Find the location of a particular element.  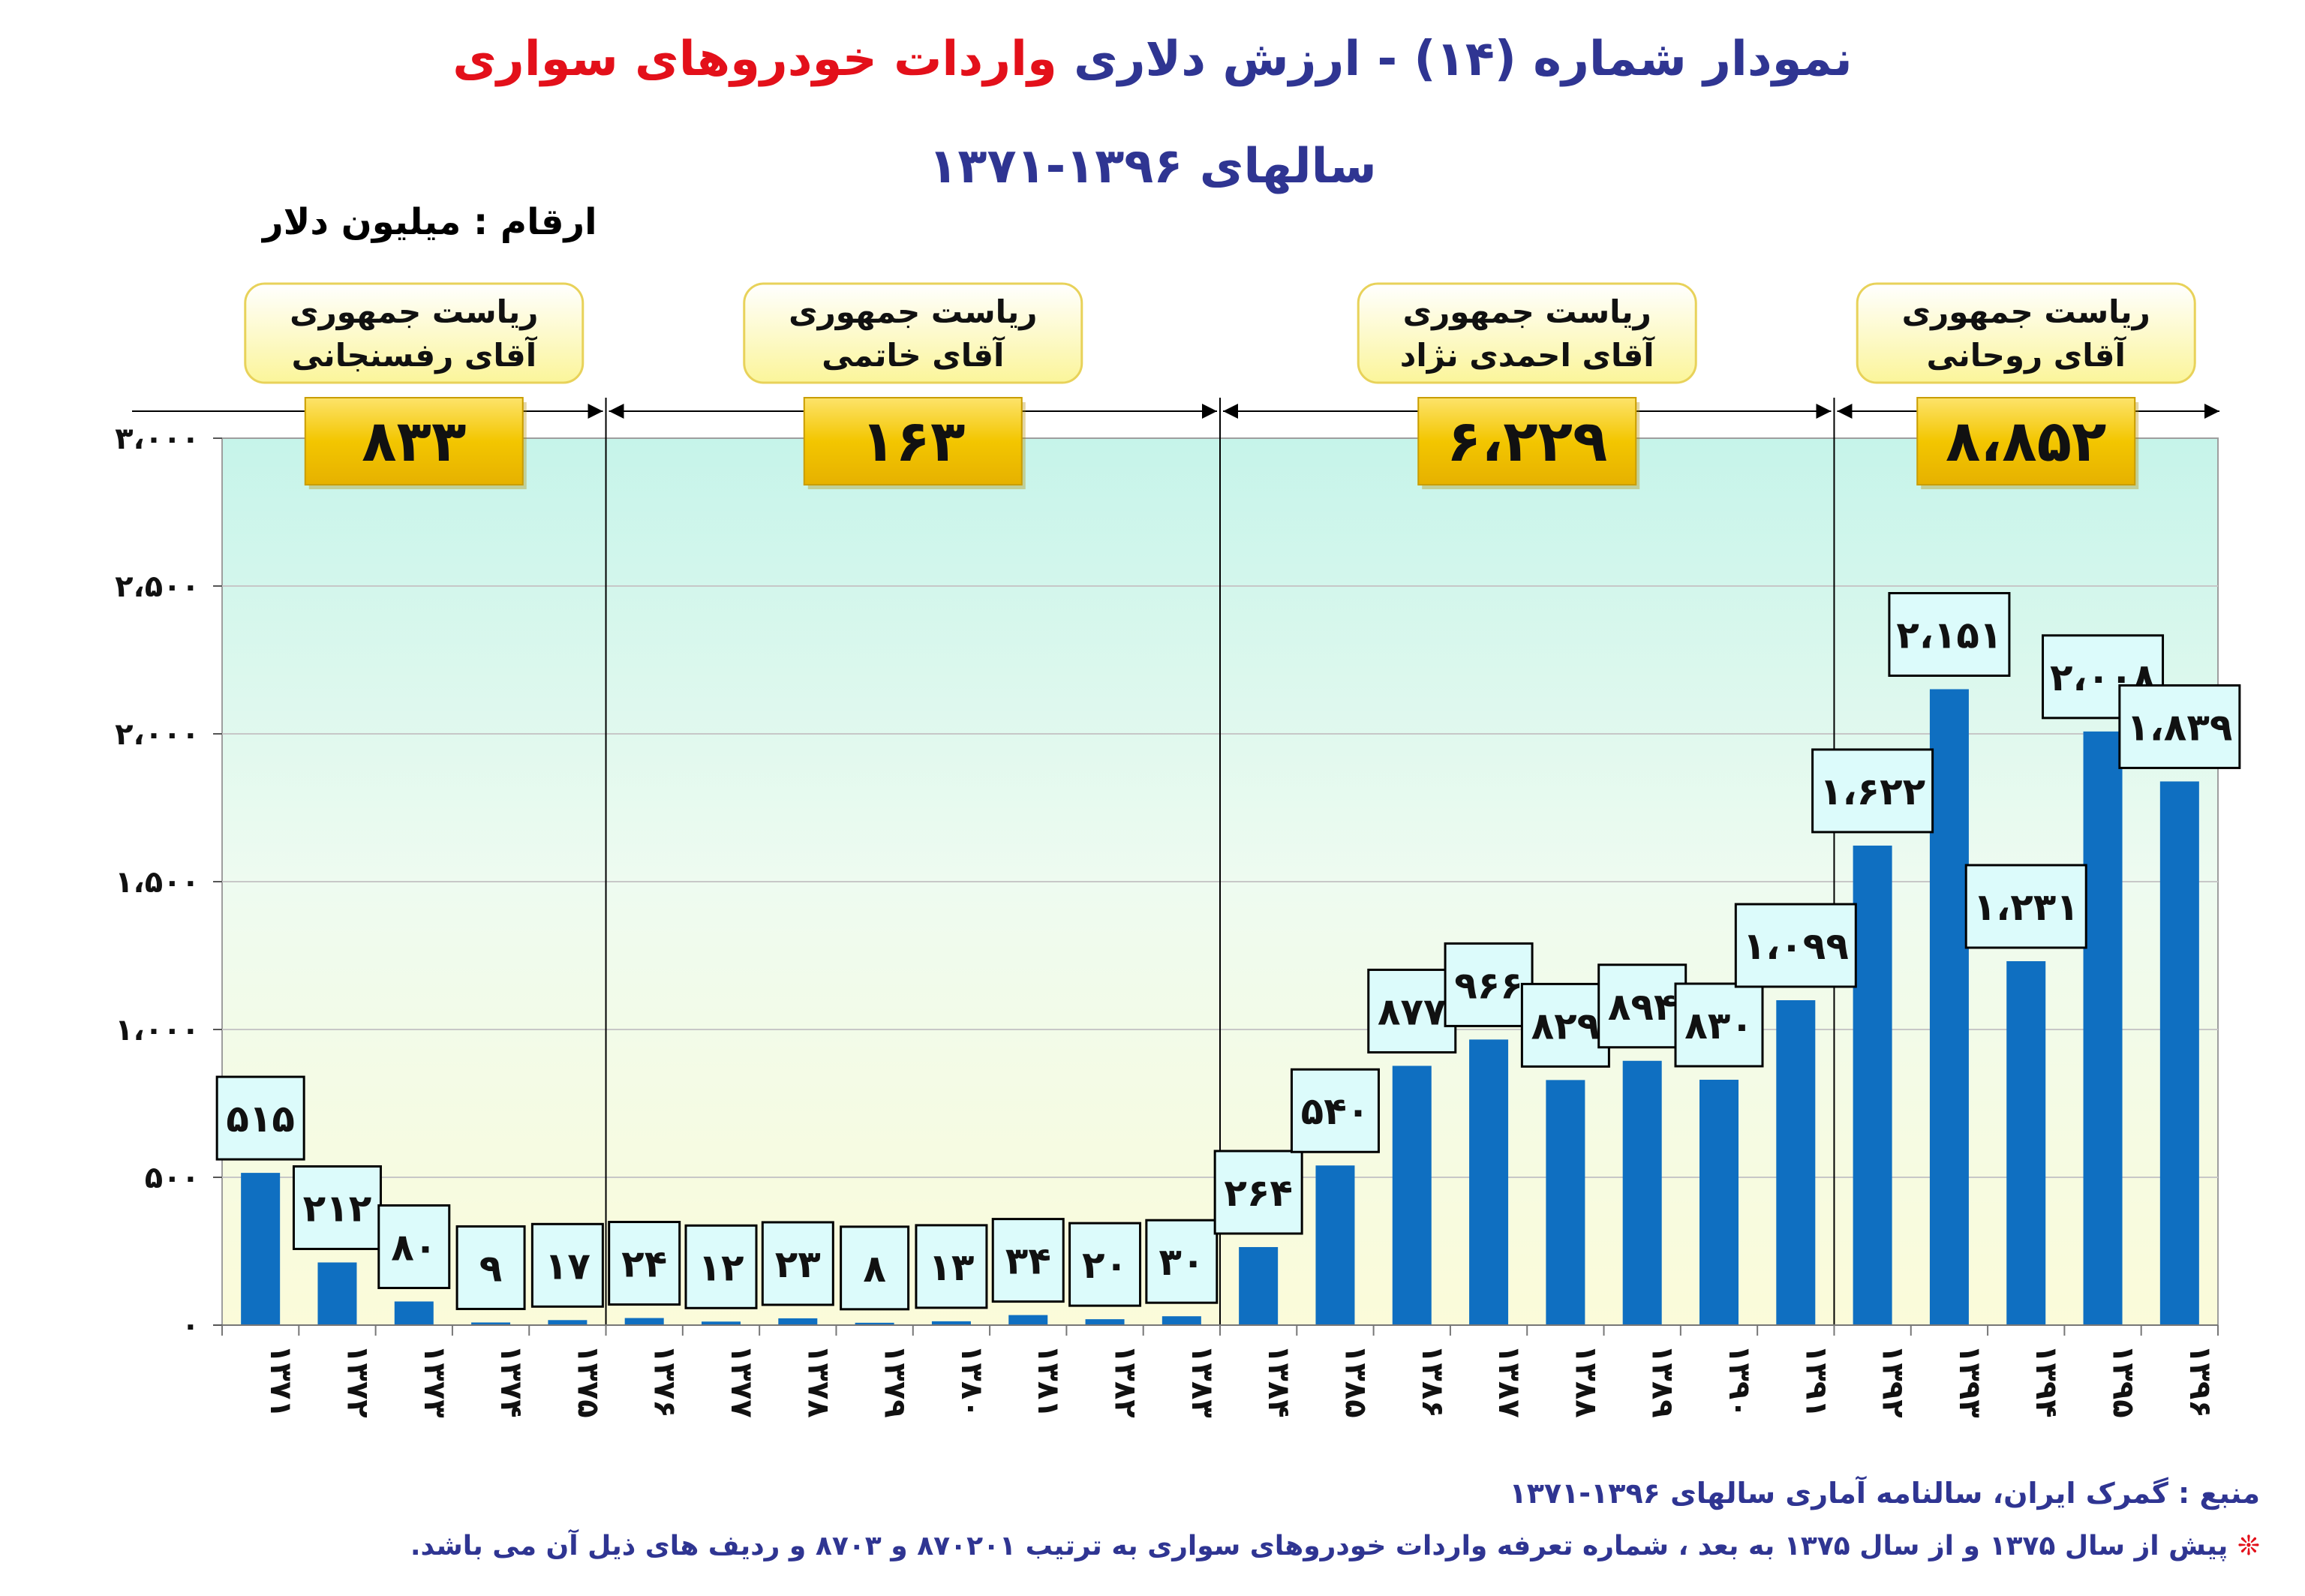

x-tick-label: ۱۳۹۶ is located at coordinates (2200, 1381).